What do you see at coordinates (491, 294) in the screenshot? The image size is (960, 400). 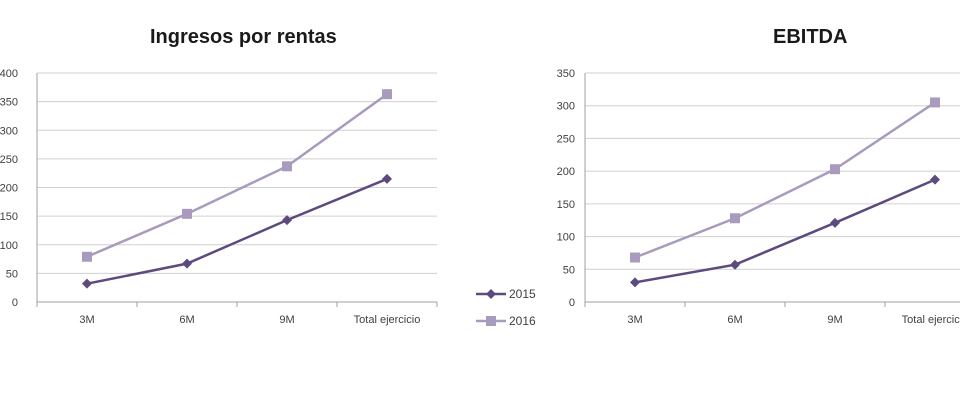 I see `legend-marker-2015` at bounding box center [491, 294].